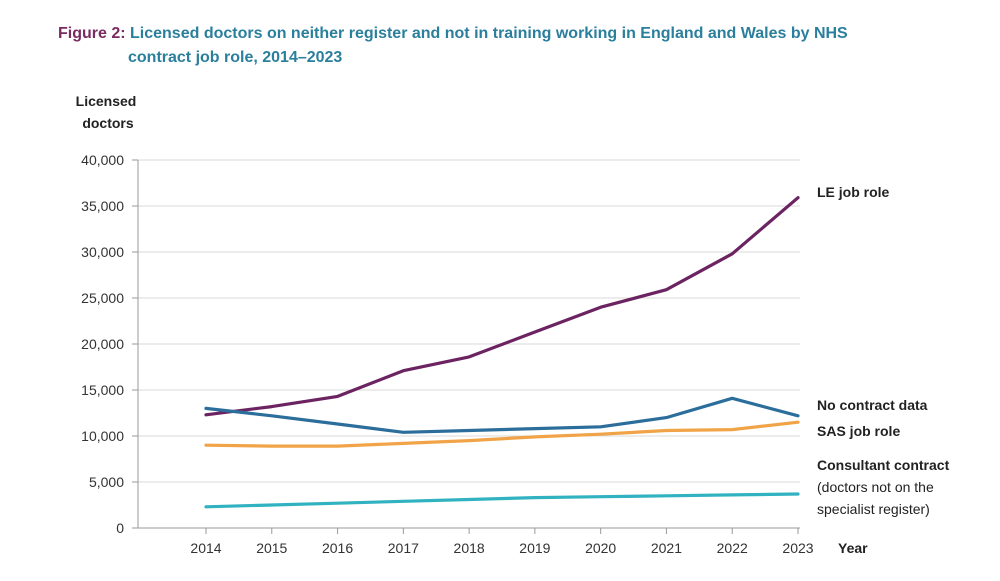  I want to click on series-label-consultant-contract-note: (doctors not on the, so click(875, 487).